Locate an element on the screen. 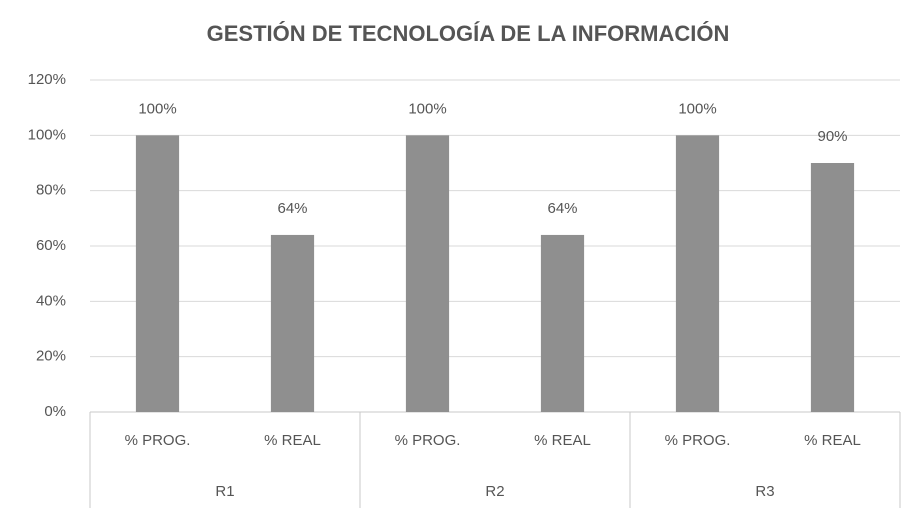 Image resolution: width=906 pixels, height=508 pixels. chart-title: GESTIÓN DE TECNOLOGÍA DE LA INFORMACIÓN is located at coordinates (468, 33).